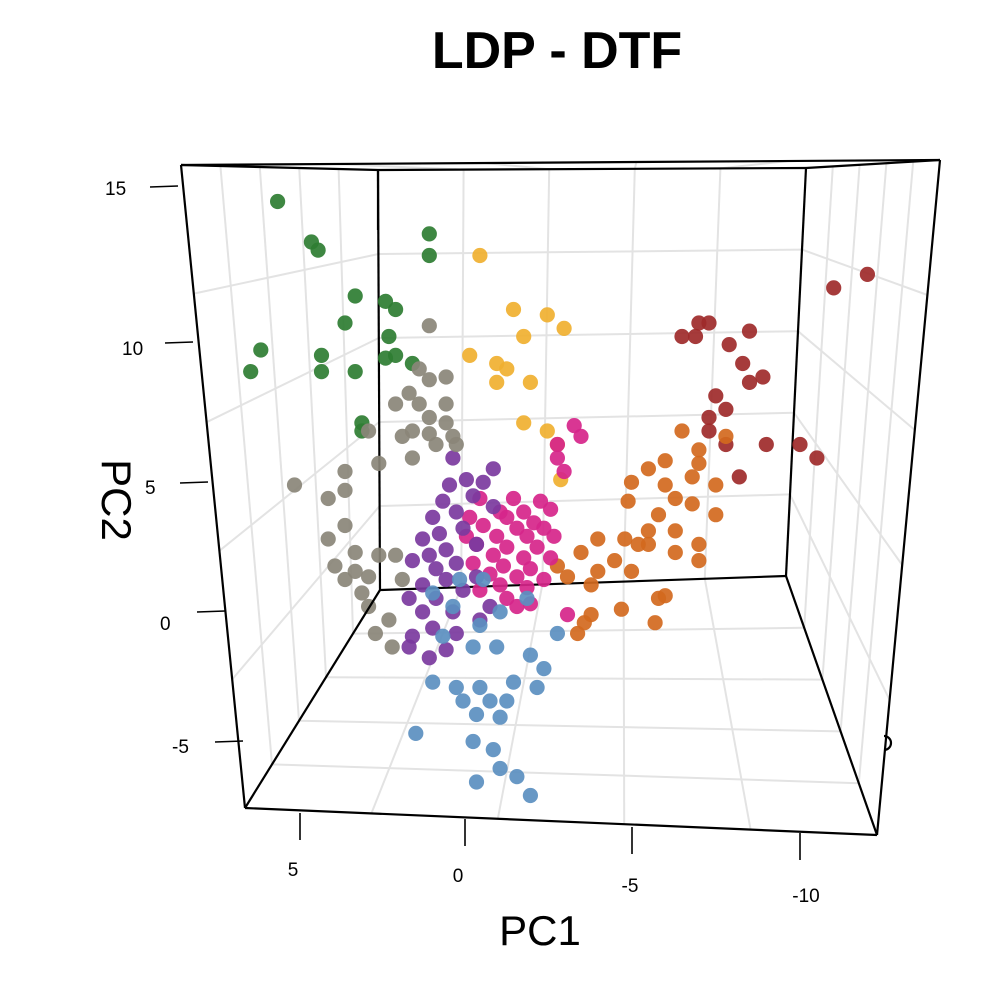  What do you see at coordinates (630, 886) in the screenshot?
I see `x-tick-label: -5` at bounding box center [630, 886].